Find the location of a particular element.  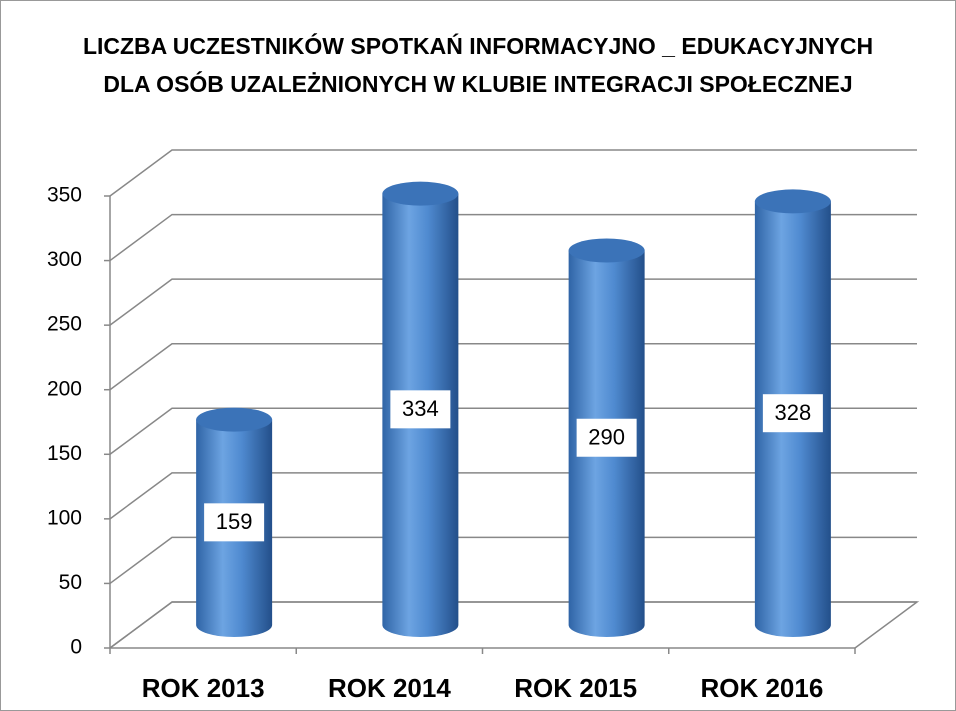

y-tick-label: 0 is located at coordinates (76, 647).